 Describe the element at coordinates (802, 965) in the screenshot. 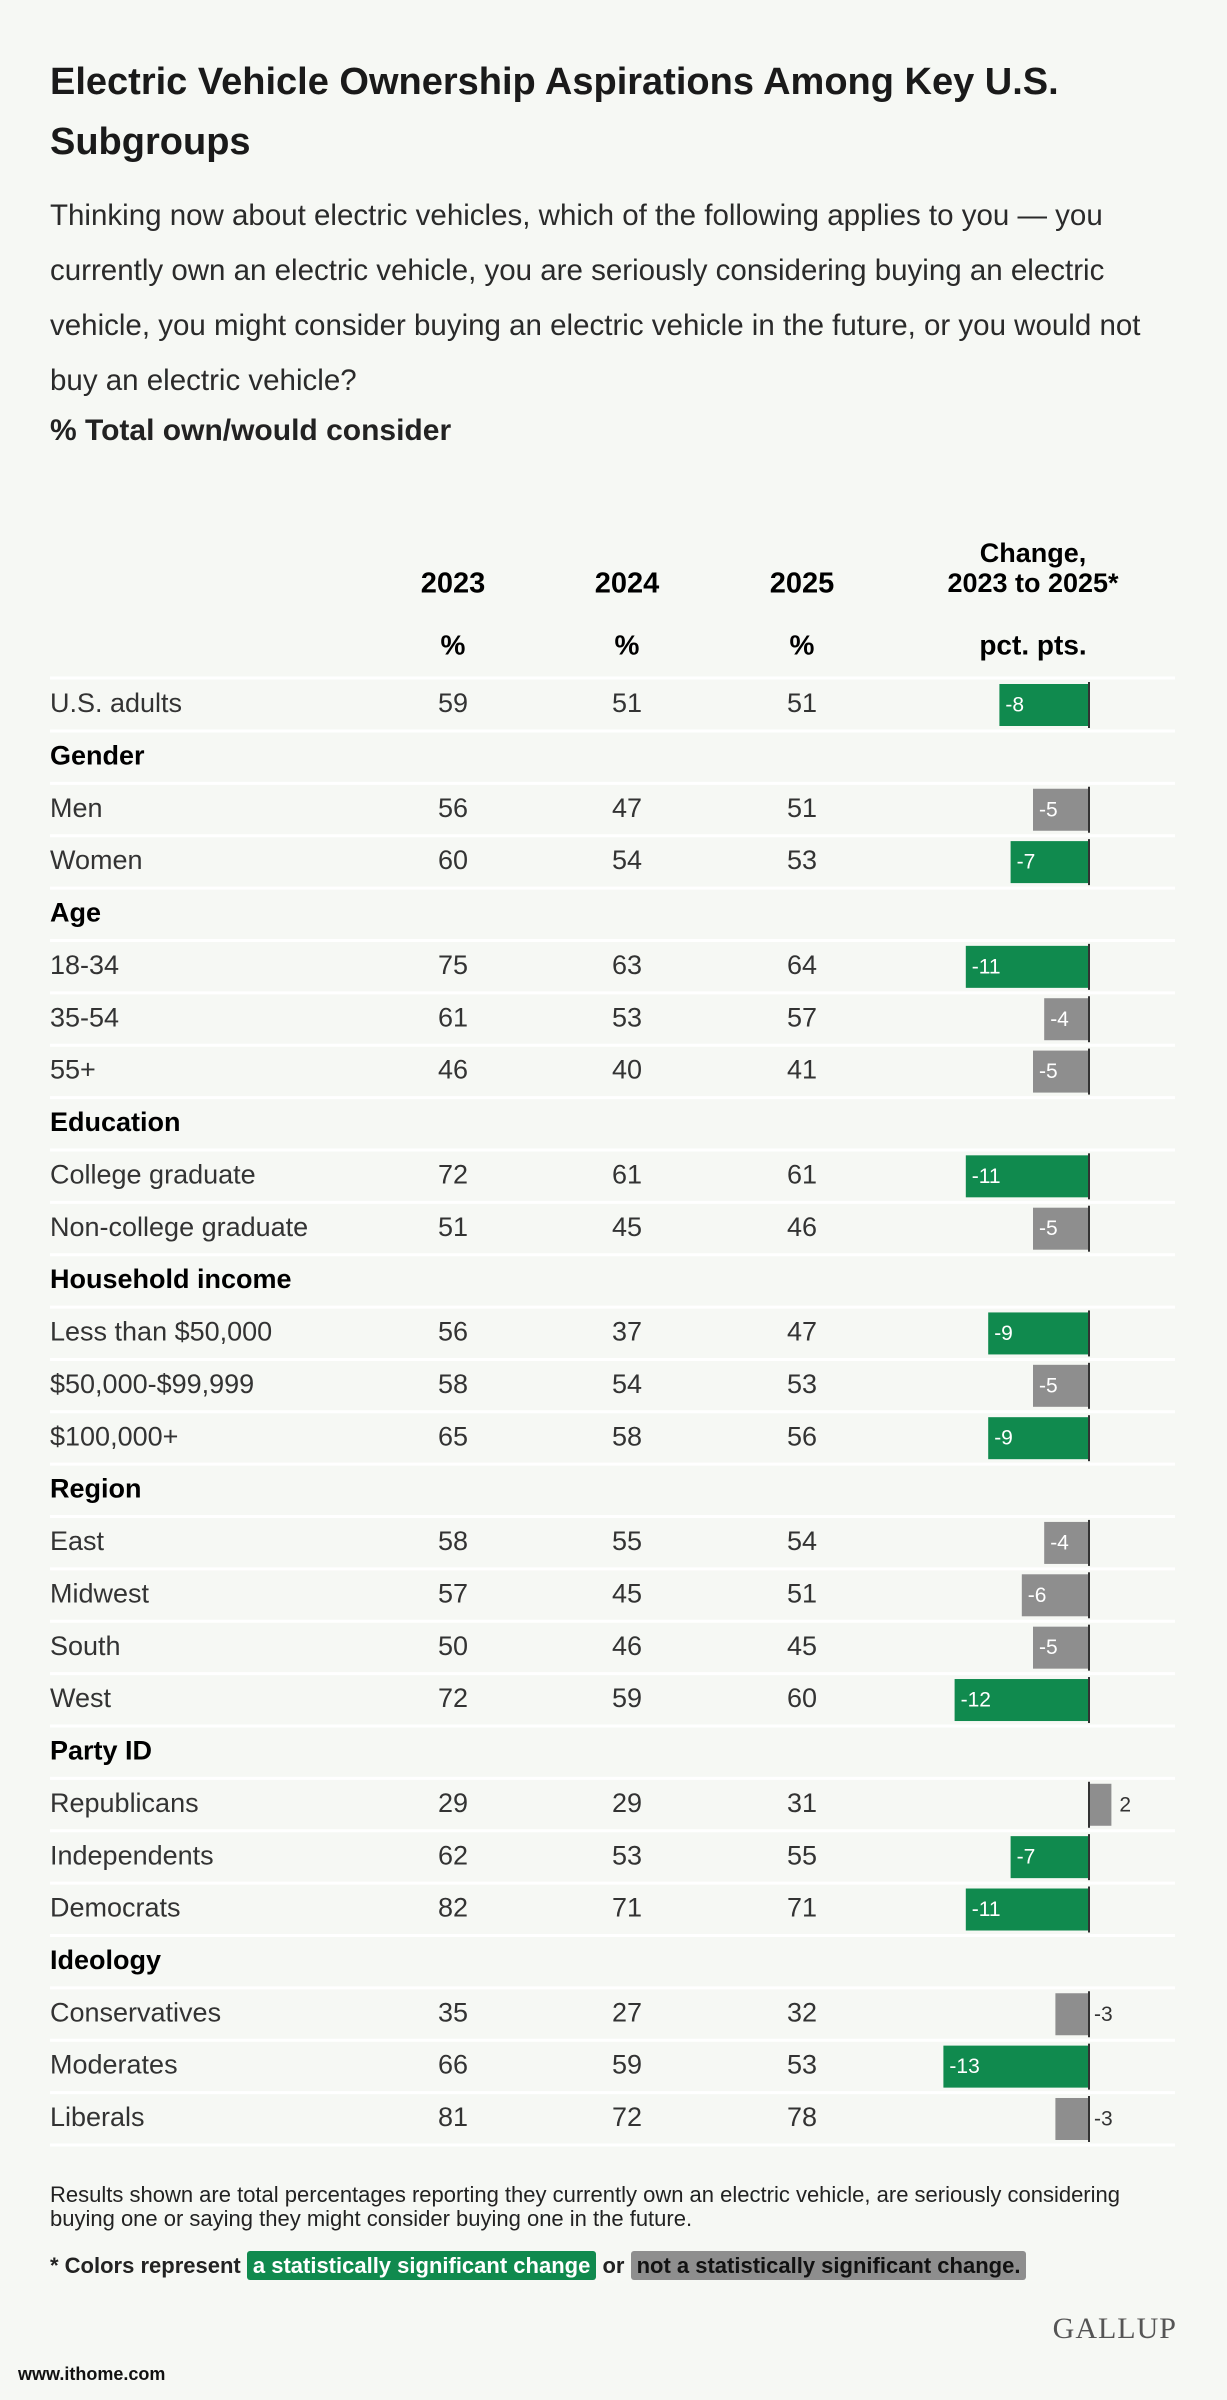

I see `cell-value: 64` at that location.